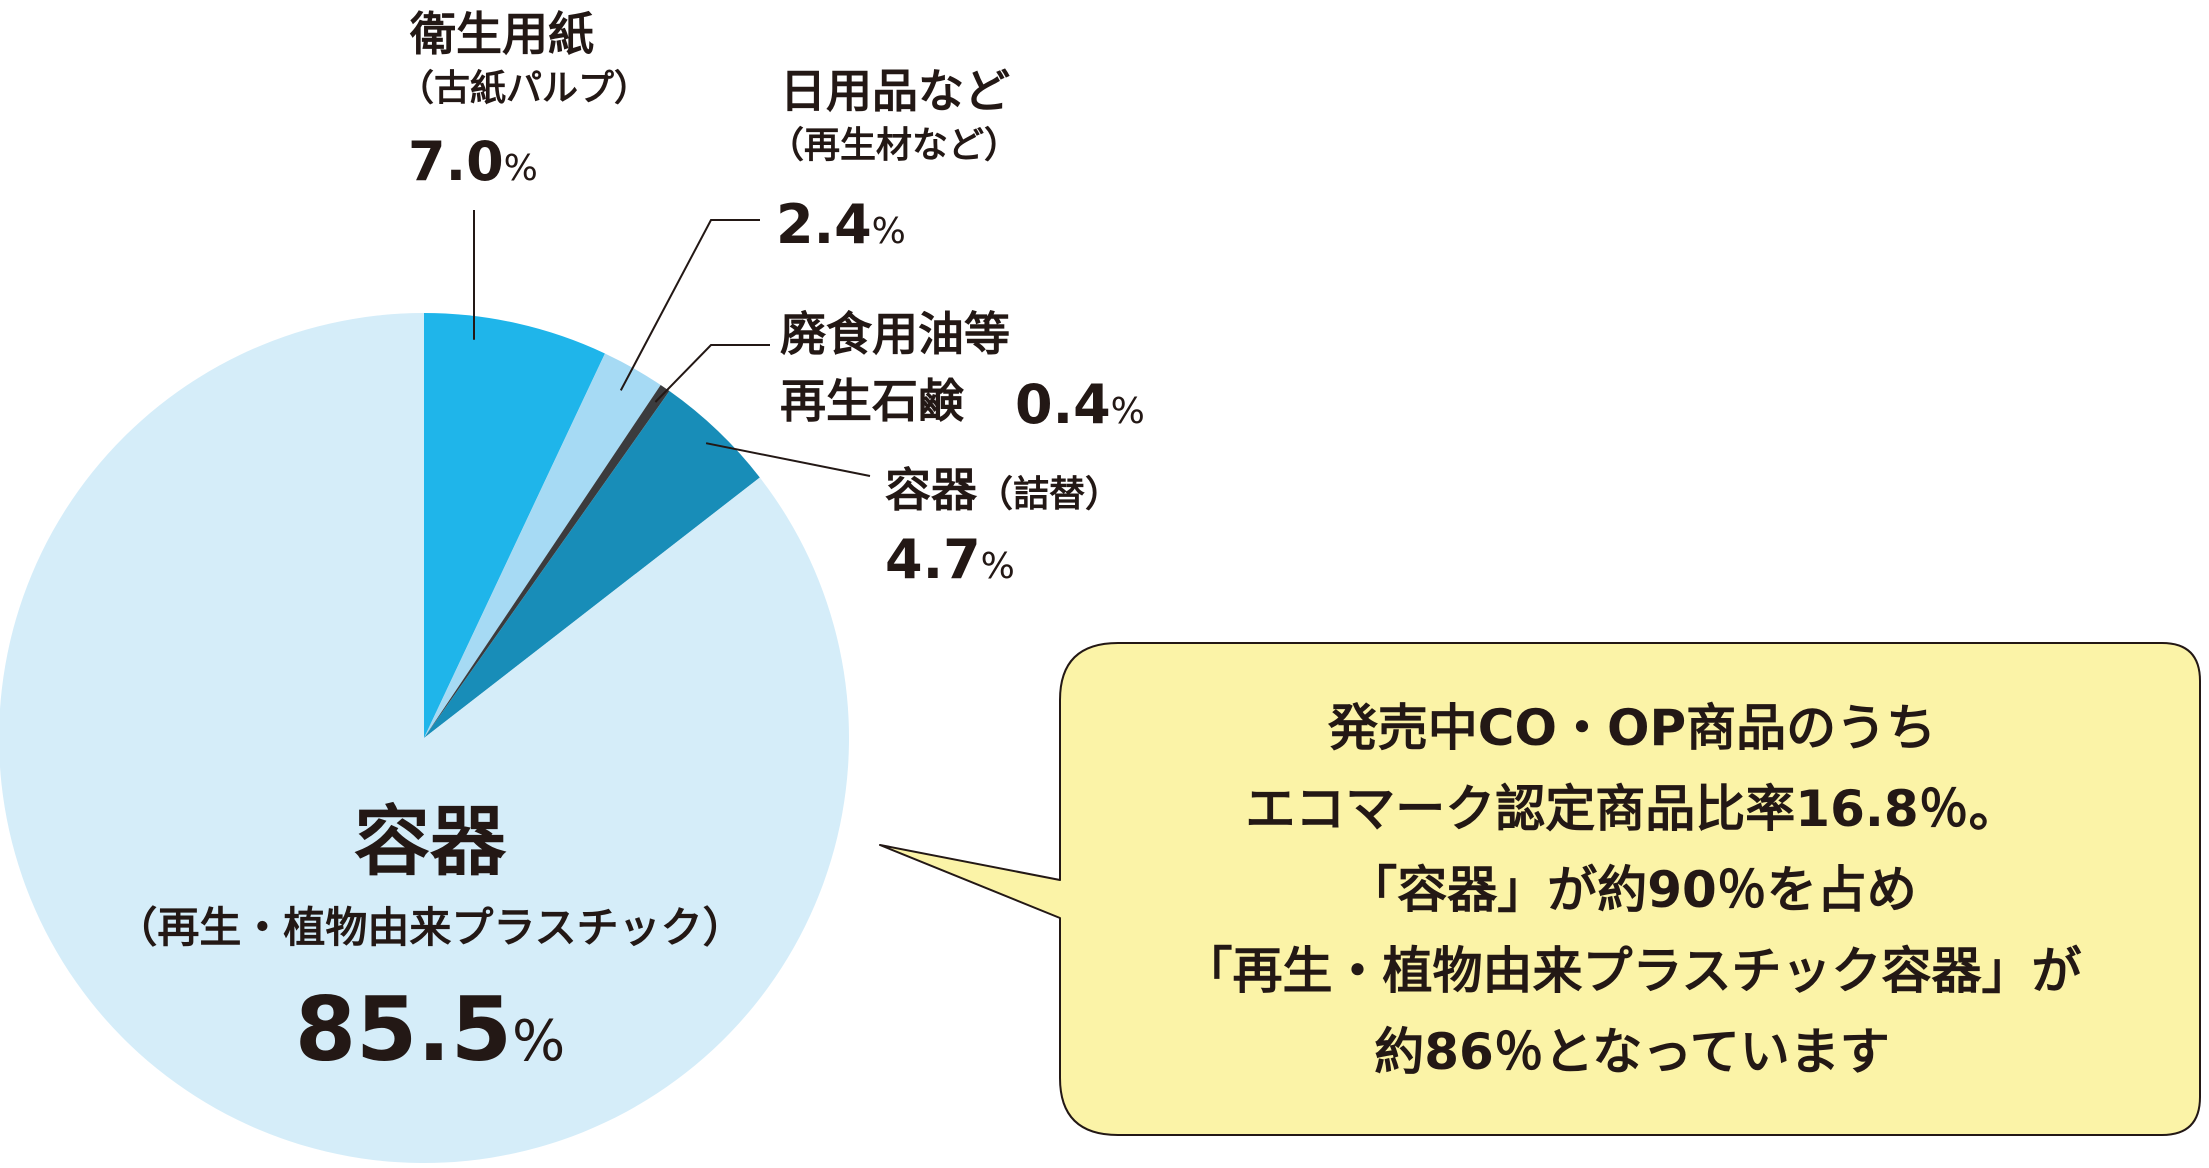 The image size is (2209, 1168). What do you see at coordinates (501, 34) in the screenshot?
I see `label-sanitary-paper-name: 衛生用紙` at bounding box center [501, 34].